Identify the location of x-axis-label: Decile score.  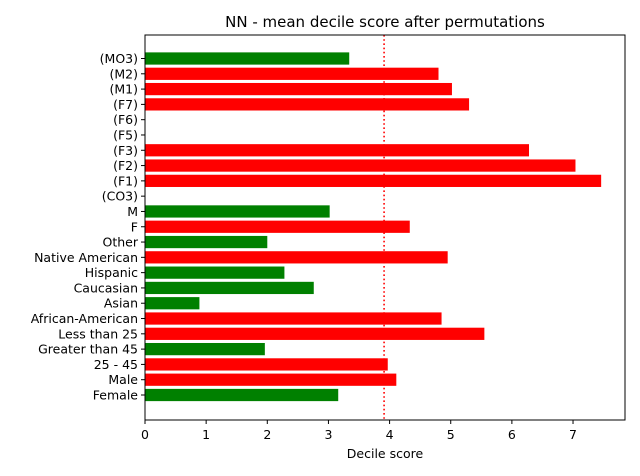
(385, 453).